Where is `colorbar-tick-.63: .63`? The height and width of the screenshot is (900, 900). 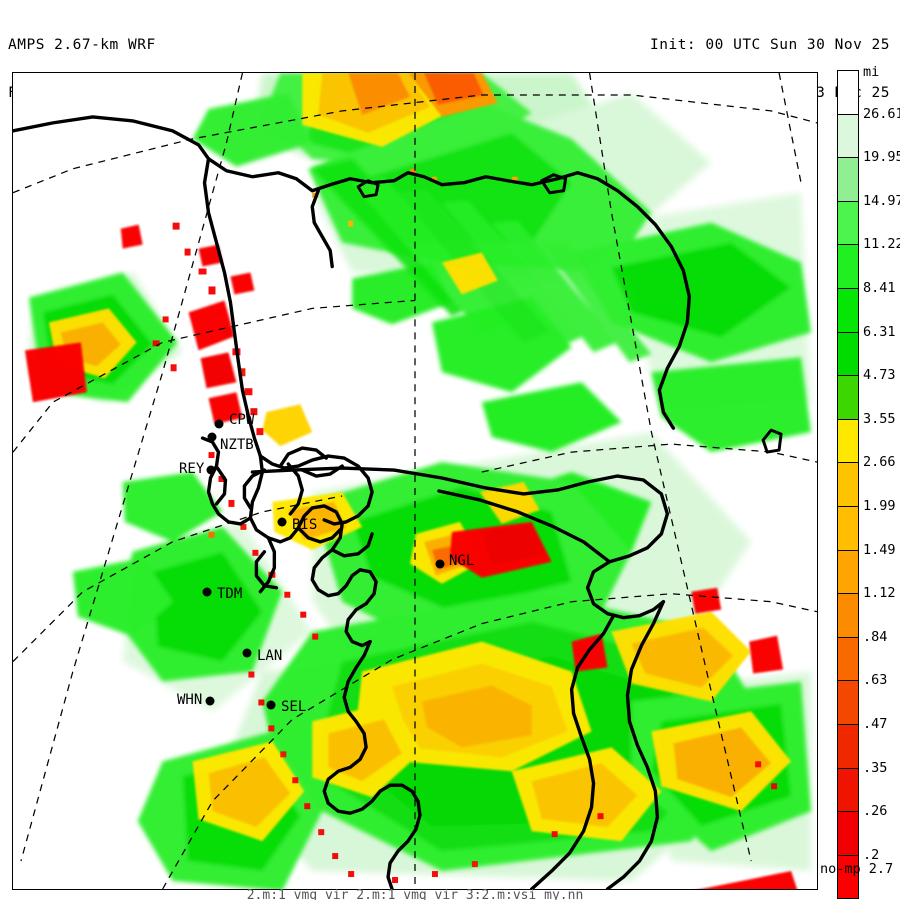
colorbar-tick-.63: .63 is located at coordinates (875, 680).